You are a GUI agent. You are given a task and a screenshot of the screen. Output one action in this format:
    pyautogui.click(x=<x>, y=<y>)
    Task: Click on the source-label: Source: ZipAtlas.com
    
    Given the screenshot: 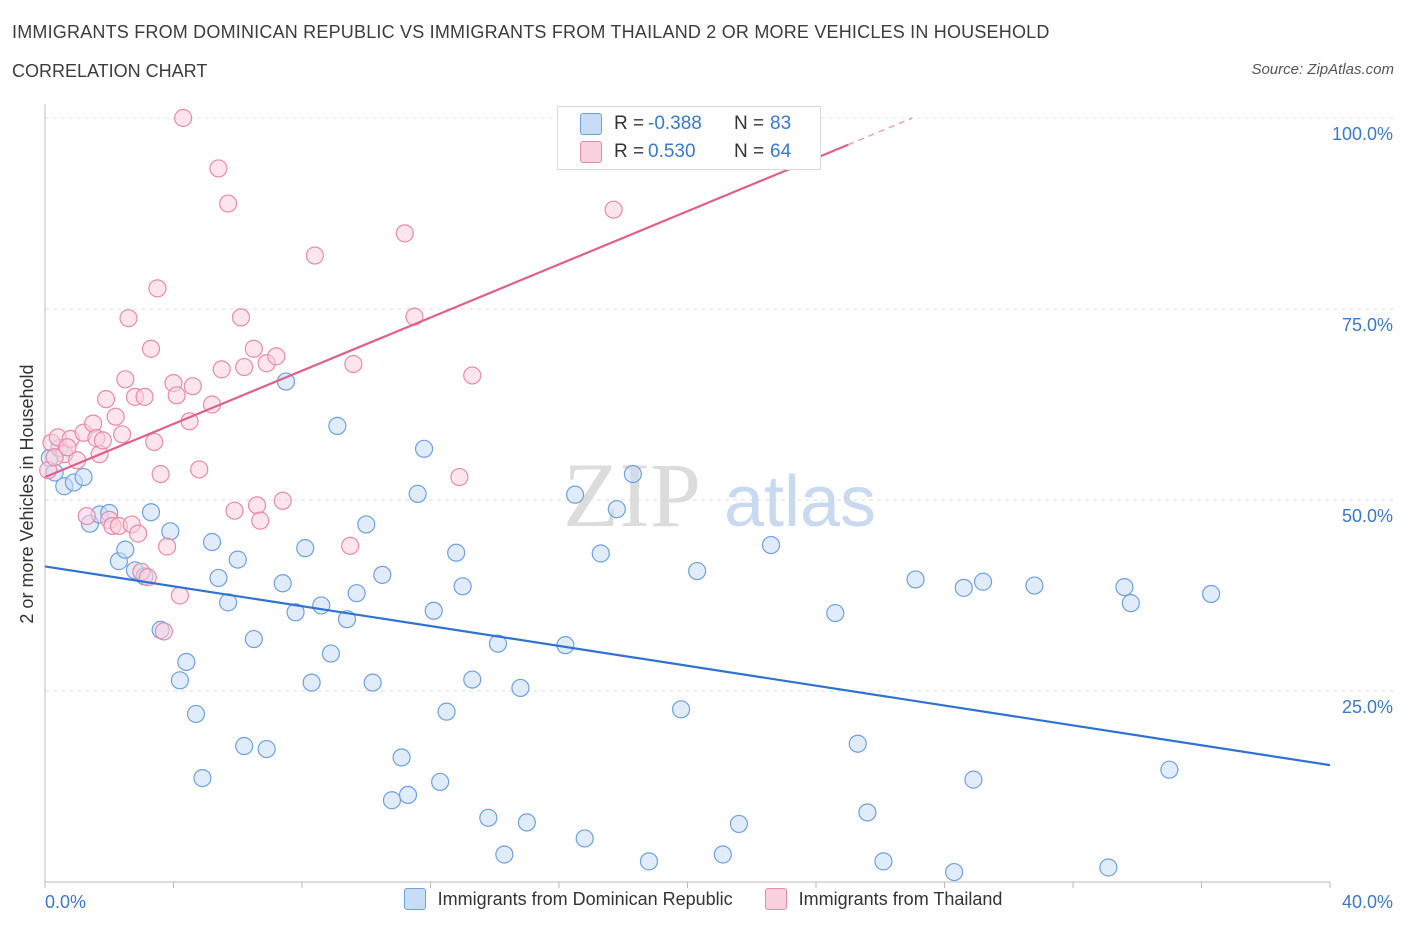 What is the action you would take?
    pyautogui.click(x=1322, y=69)
    